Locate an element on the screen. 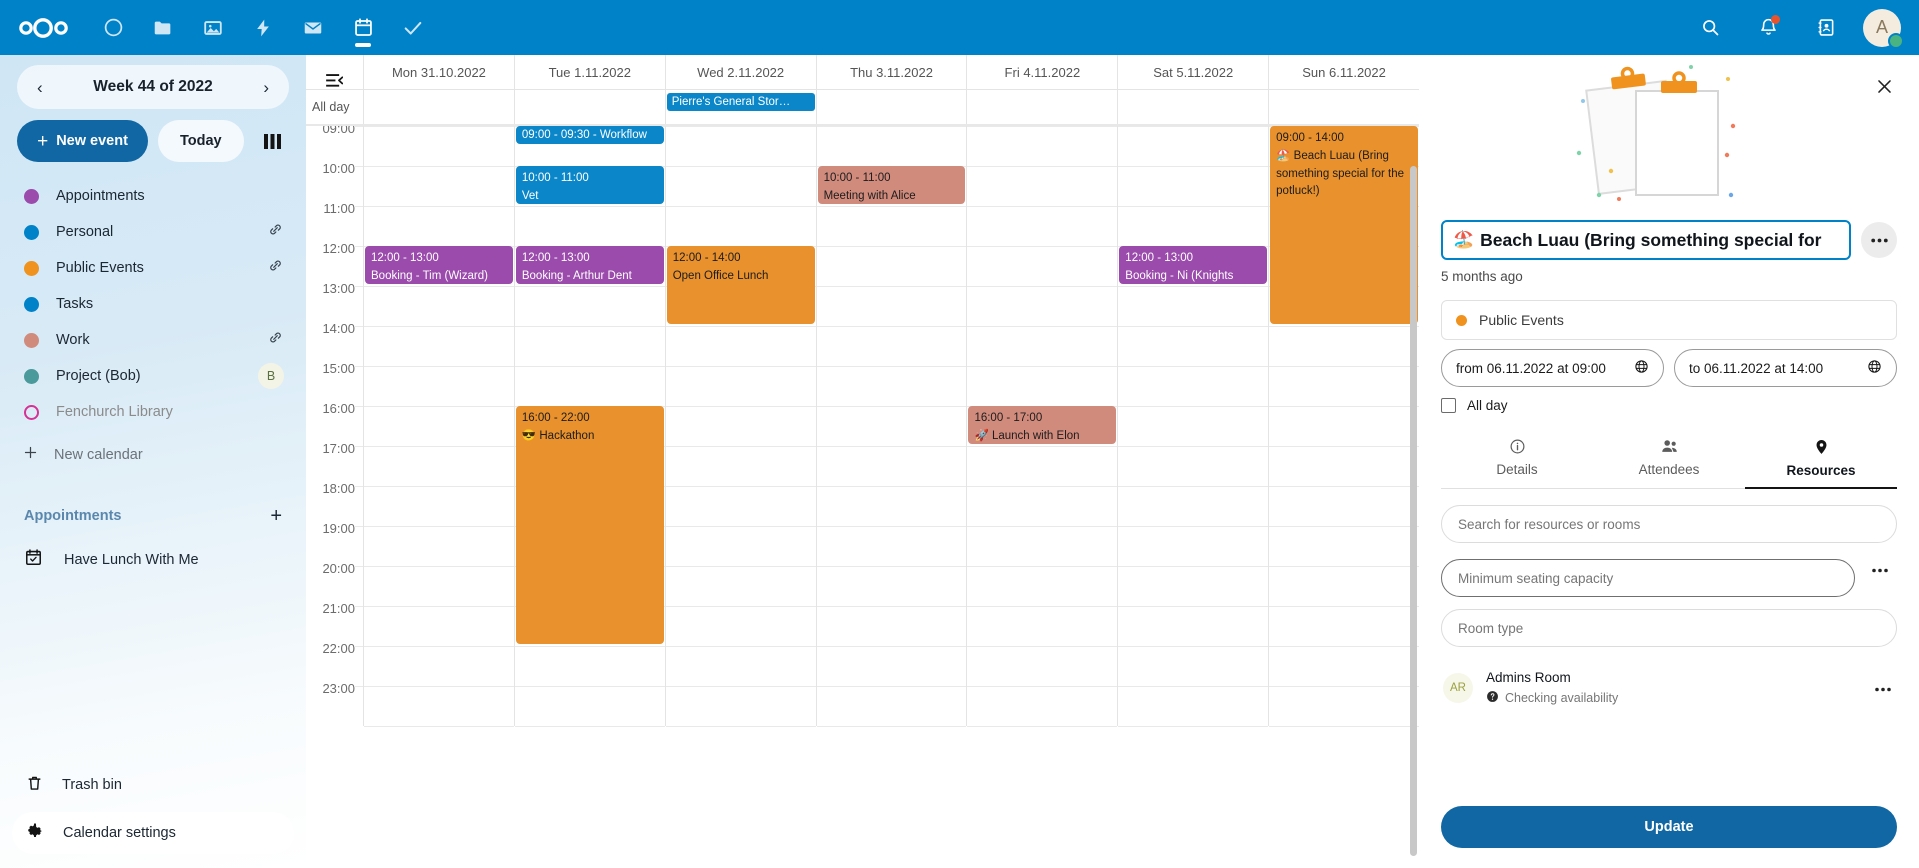 This screenshot has height=868, width=1919. notifications-icon is located at coordinates (1768, 28).